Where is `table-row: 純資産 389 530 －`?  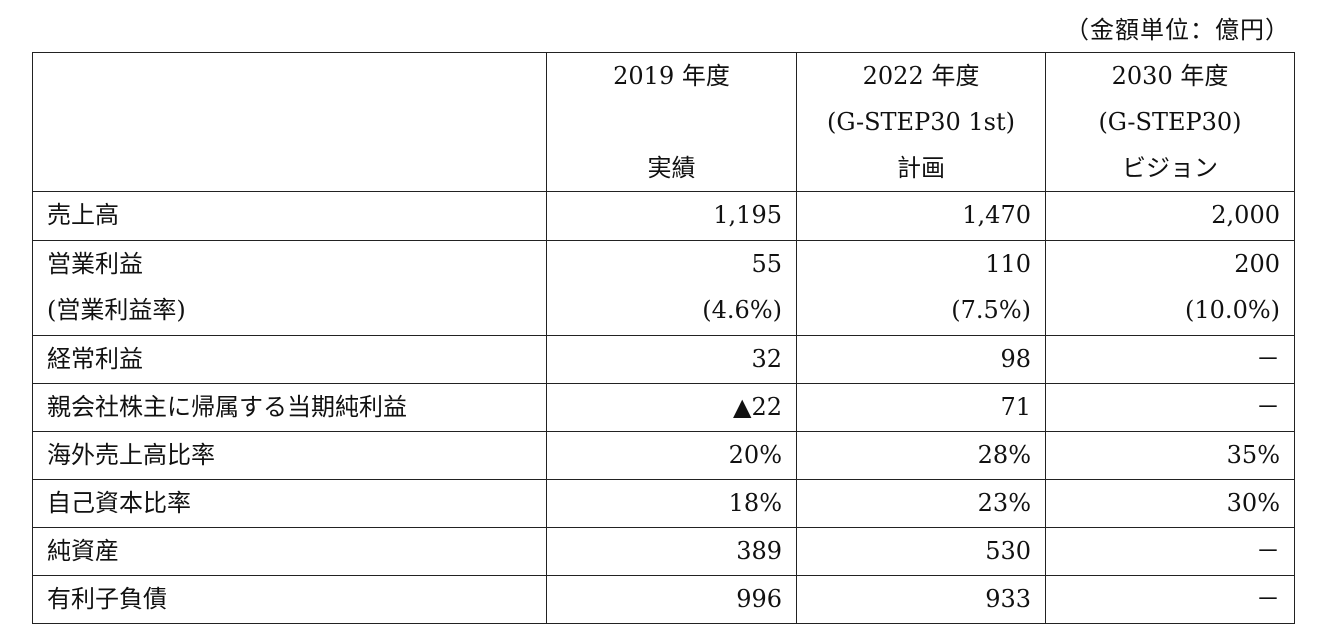 table-row: 純資産 389 530 － is located at coordinates (663, 551).